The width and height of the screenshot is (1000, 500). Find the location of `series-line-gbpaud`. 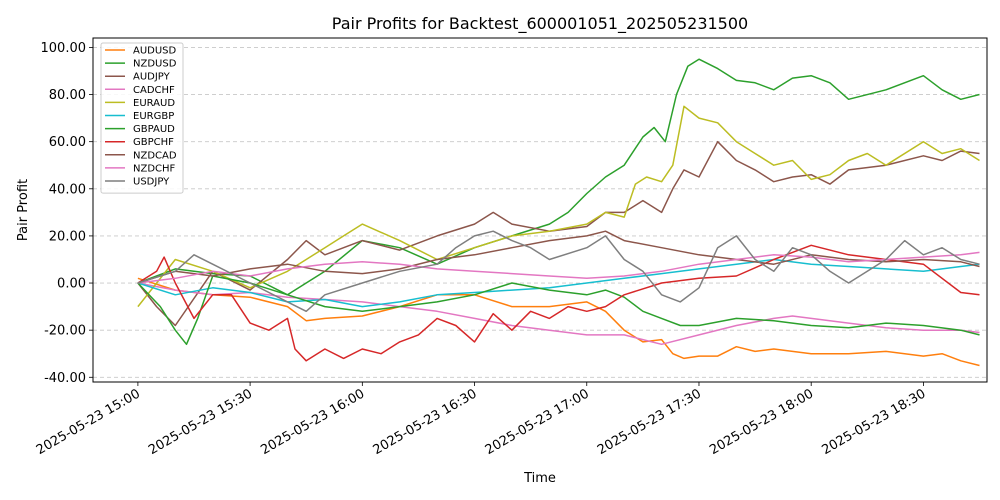

series-line-gbpaud is located at coordinates (558, 310).